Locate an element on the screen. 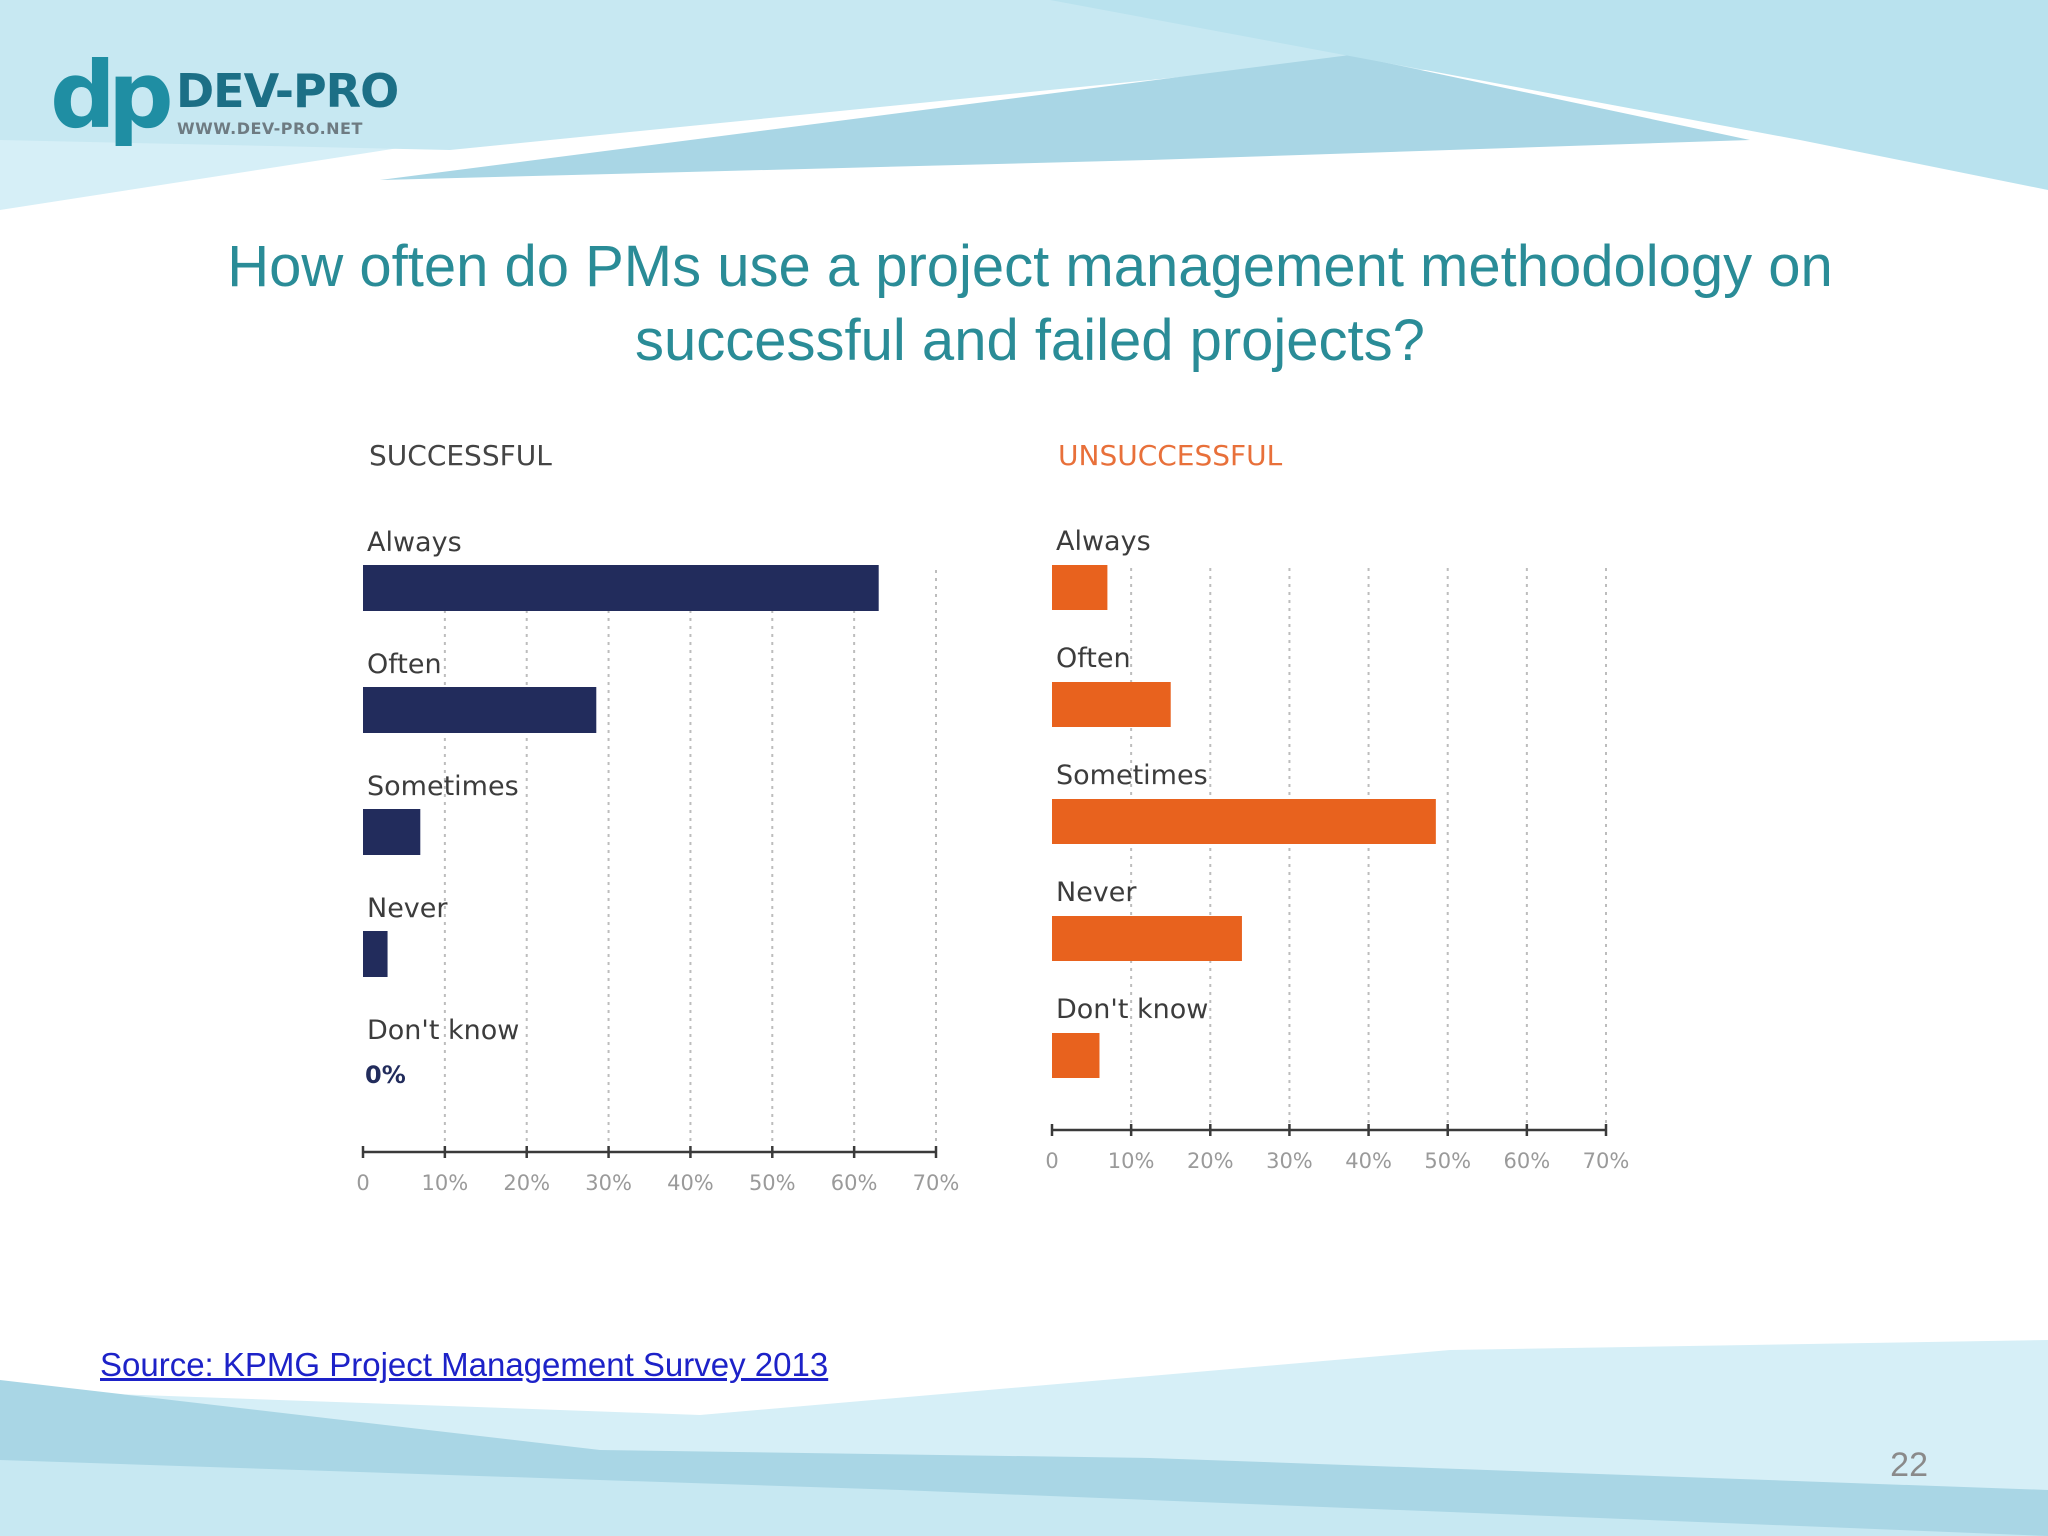 The width and height of the screenshot is (2048, 1536). logo-name: DEV-PRO is located at coordinates (287, 91).